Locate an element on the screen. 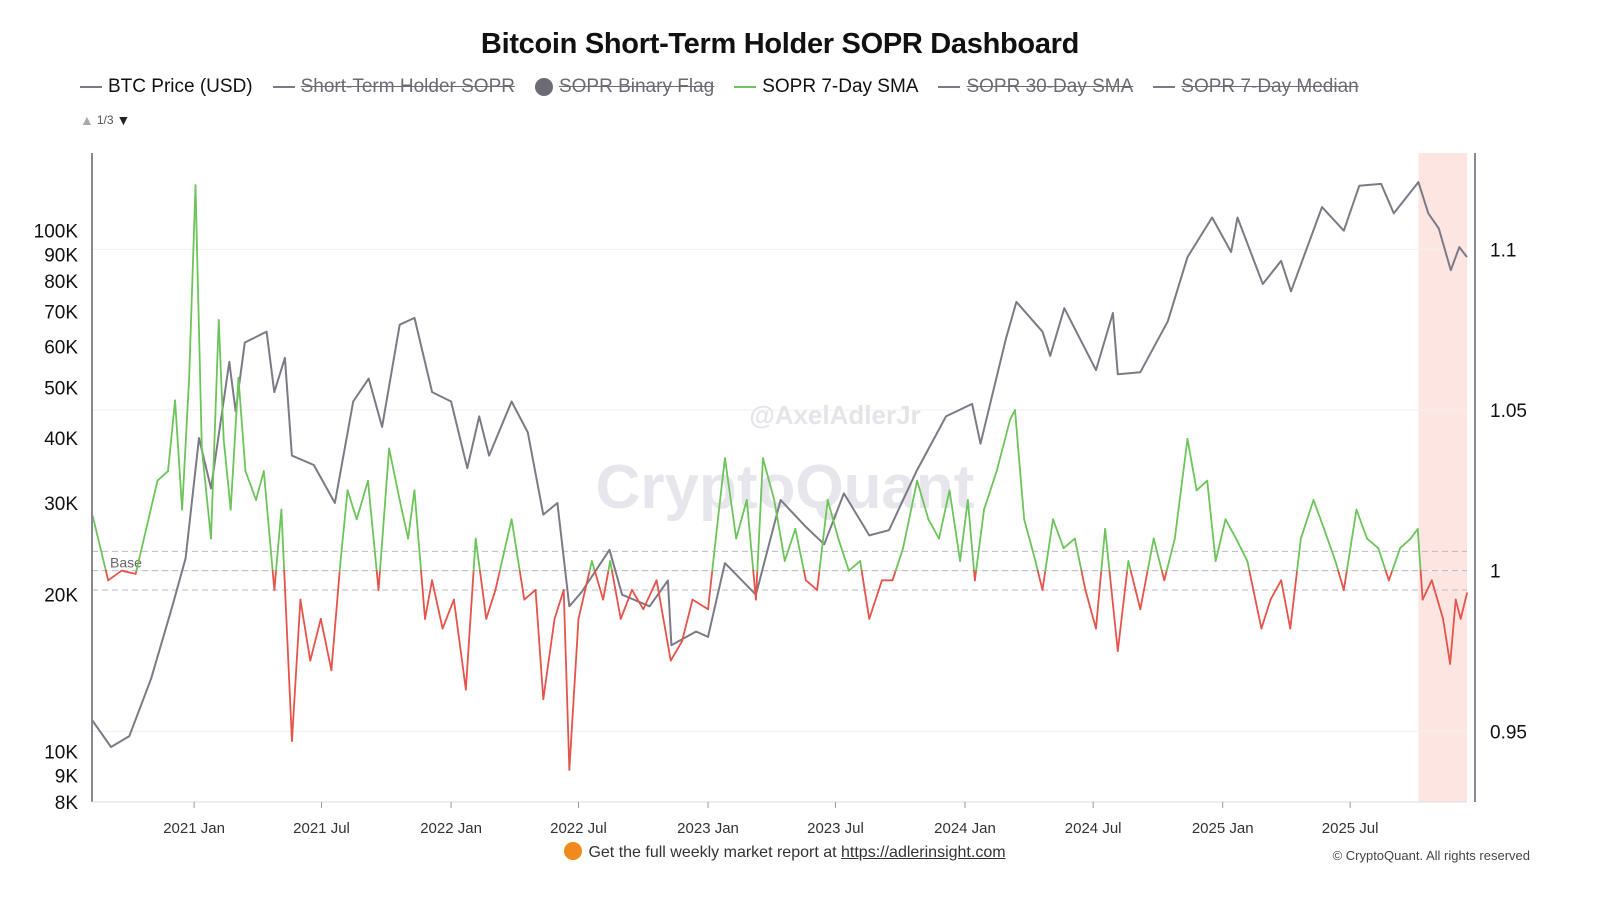 The width and height of the screenshot is (1600, 900). legend-item-4: SOPR 30-Day SMA is located at coordinates (1035, 87).